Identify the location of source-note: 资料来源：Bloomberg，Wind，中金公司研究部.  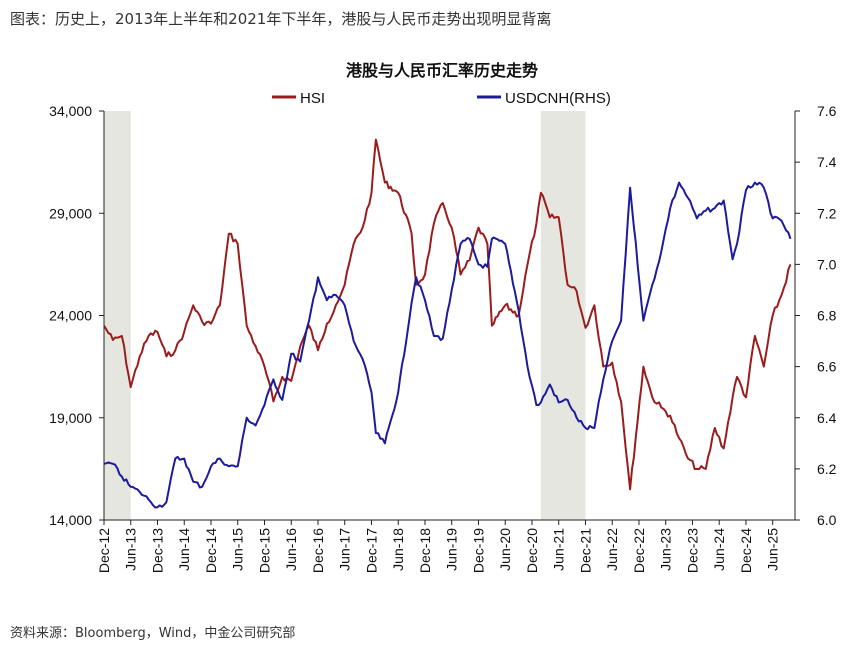
(153, 633).